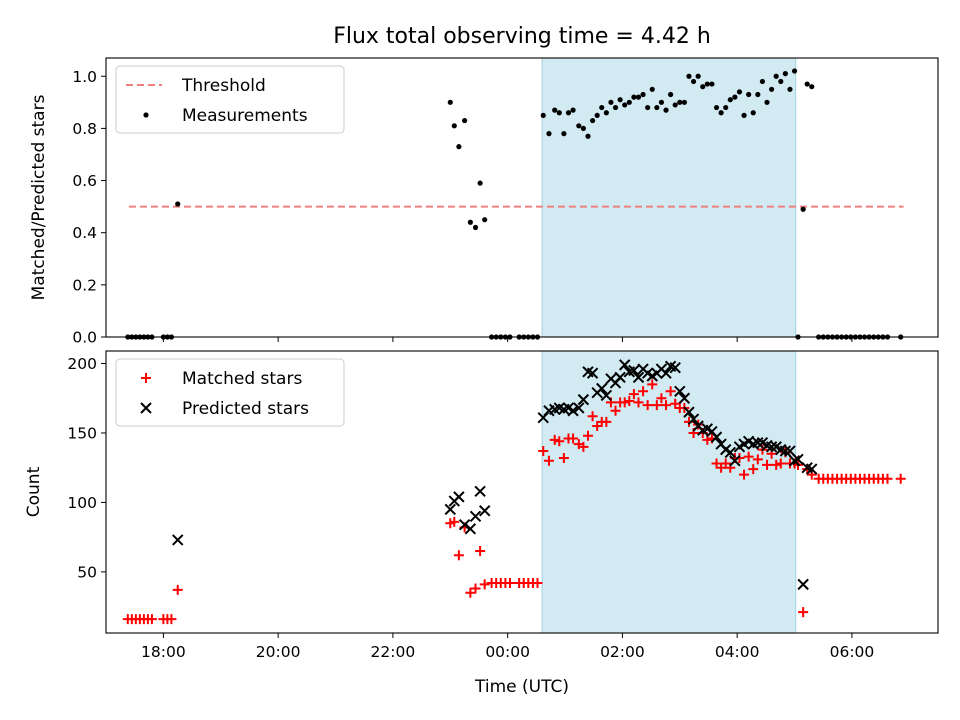 Image resolution: width=960 pixels, height=720 pixels. I want to click on legend-label: Matched stars, so click(242, 379).